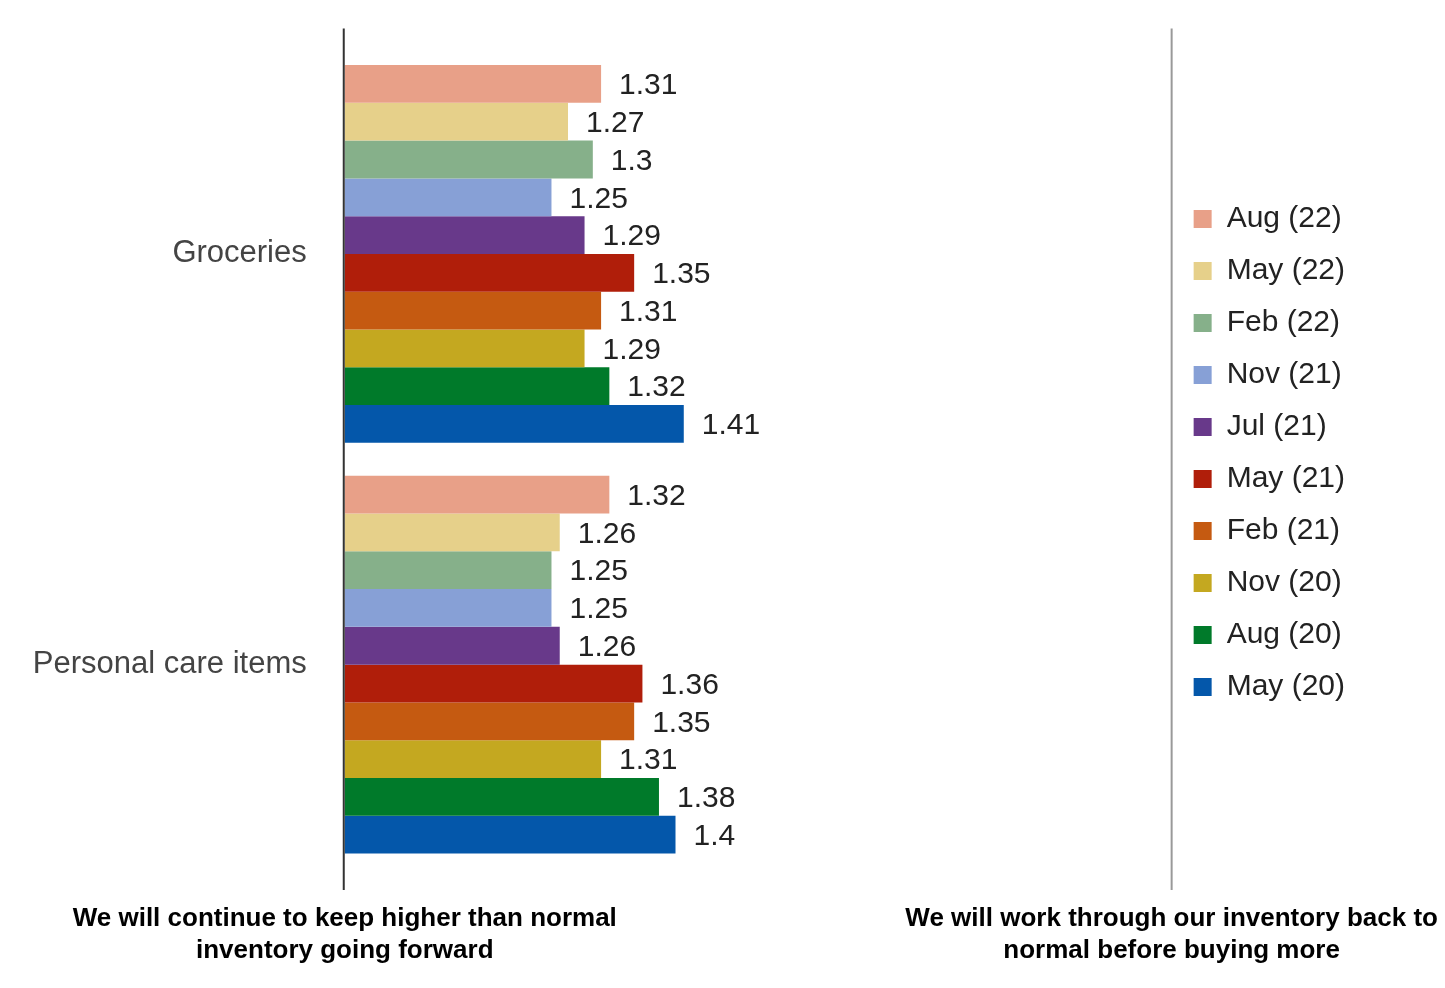 This screenshot has width=1445, height=988. I want to click on data-label: 1.3, so click(631, 159).